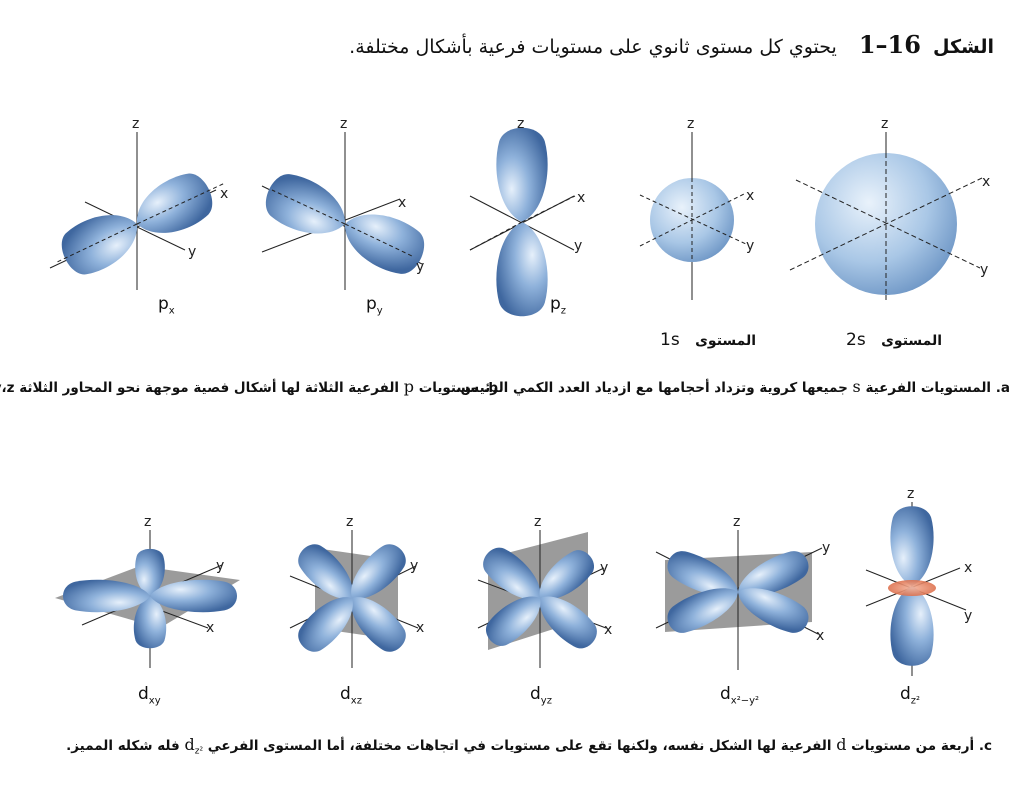 This screenshot has height=806, width=1016. I want to click on caption-b-letter: b., so click(490, 388).